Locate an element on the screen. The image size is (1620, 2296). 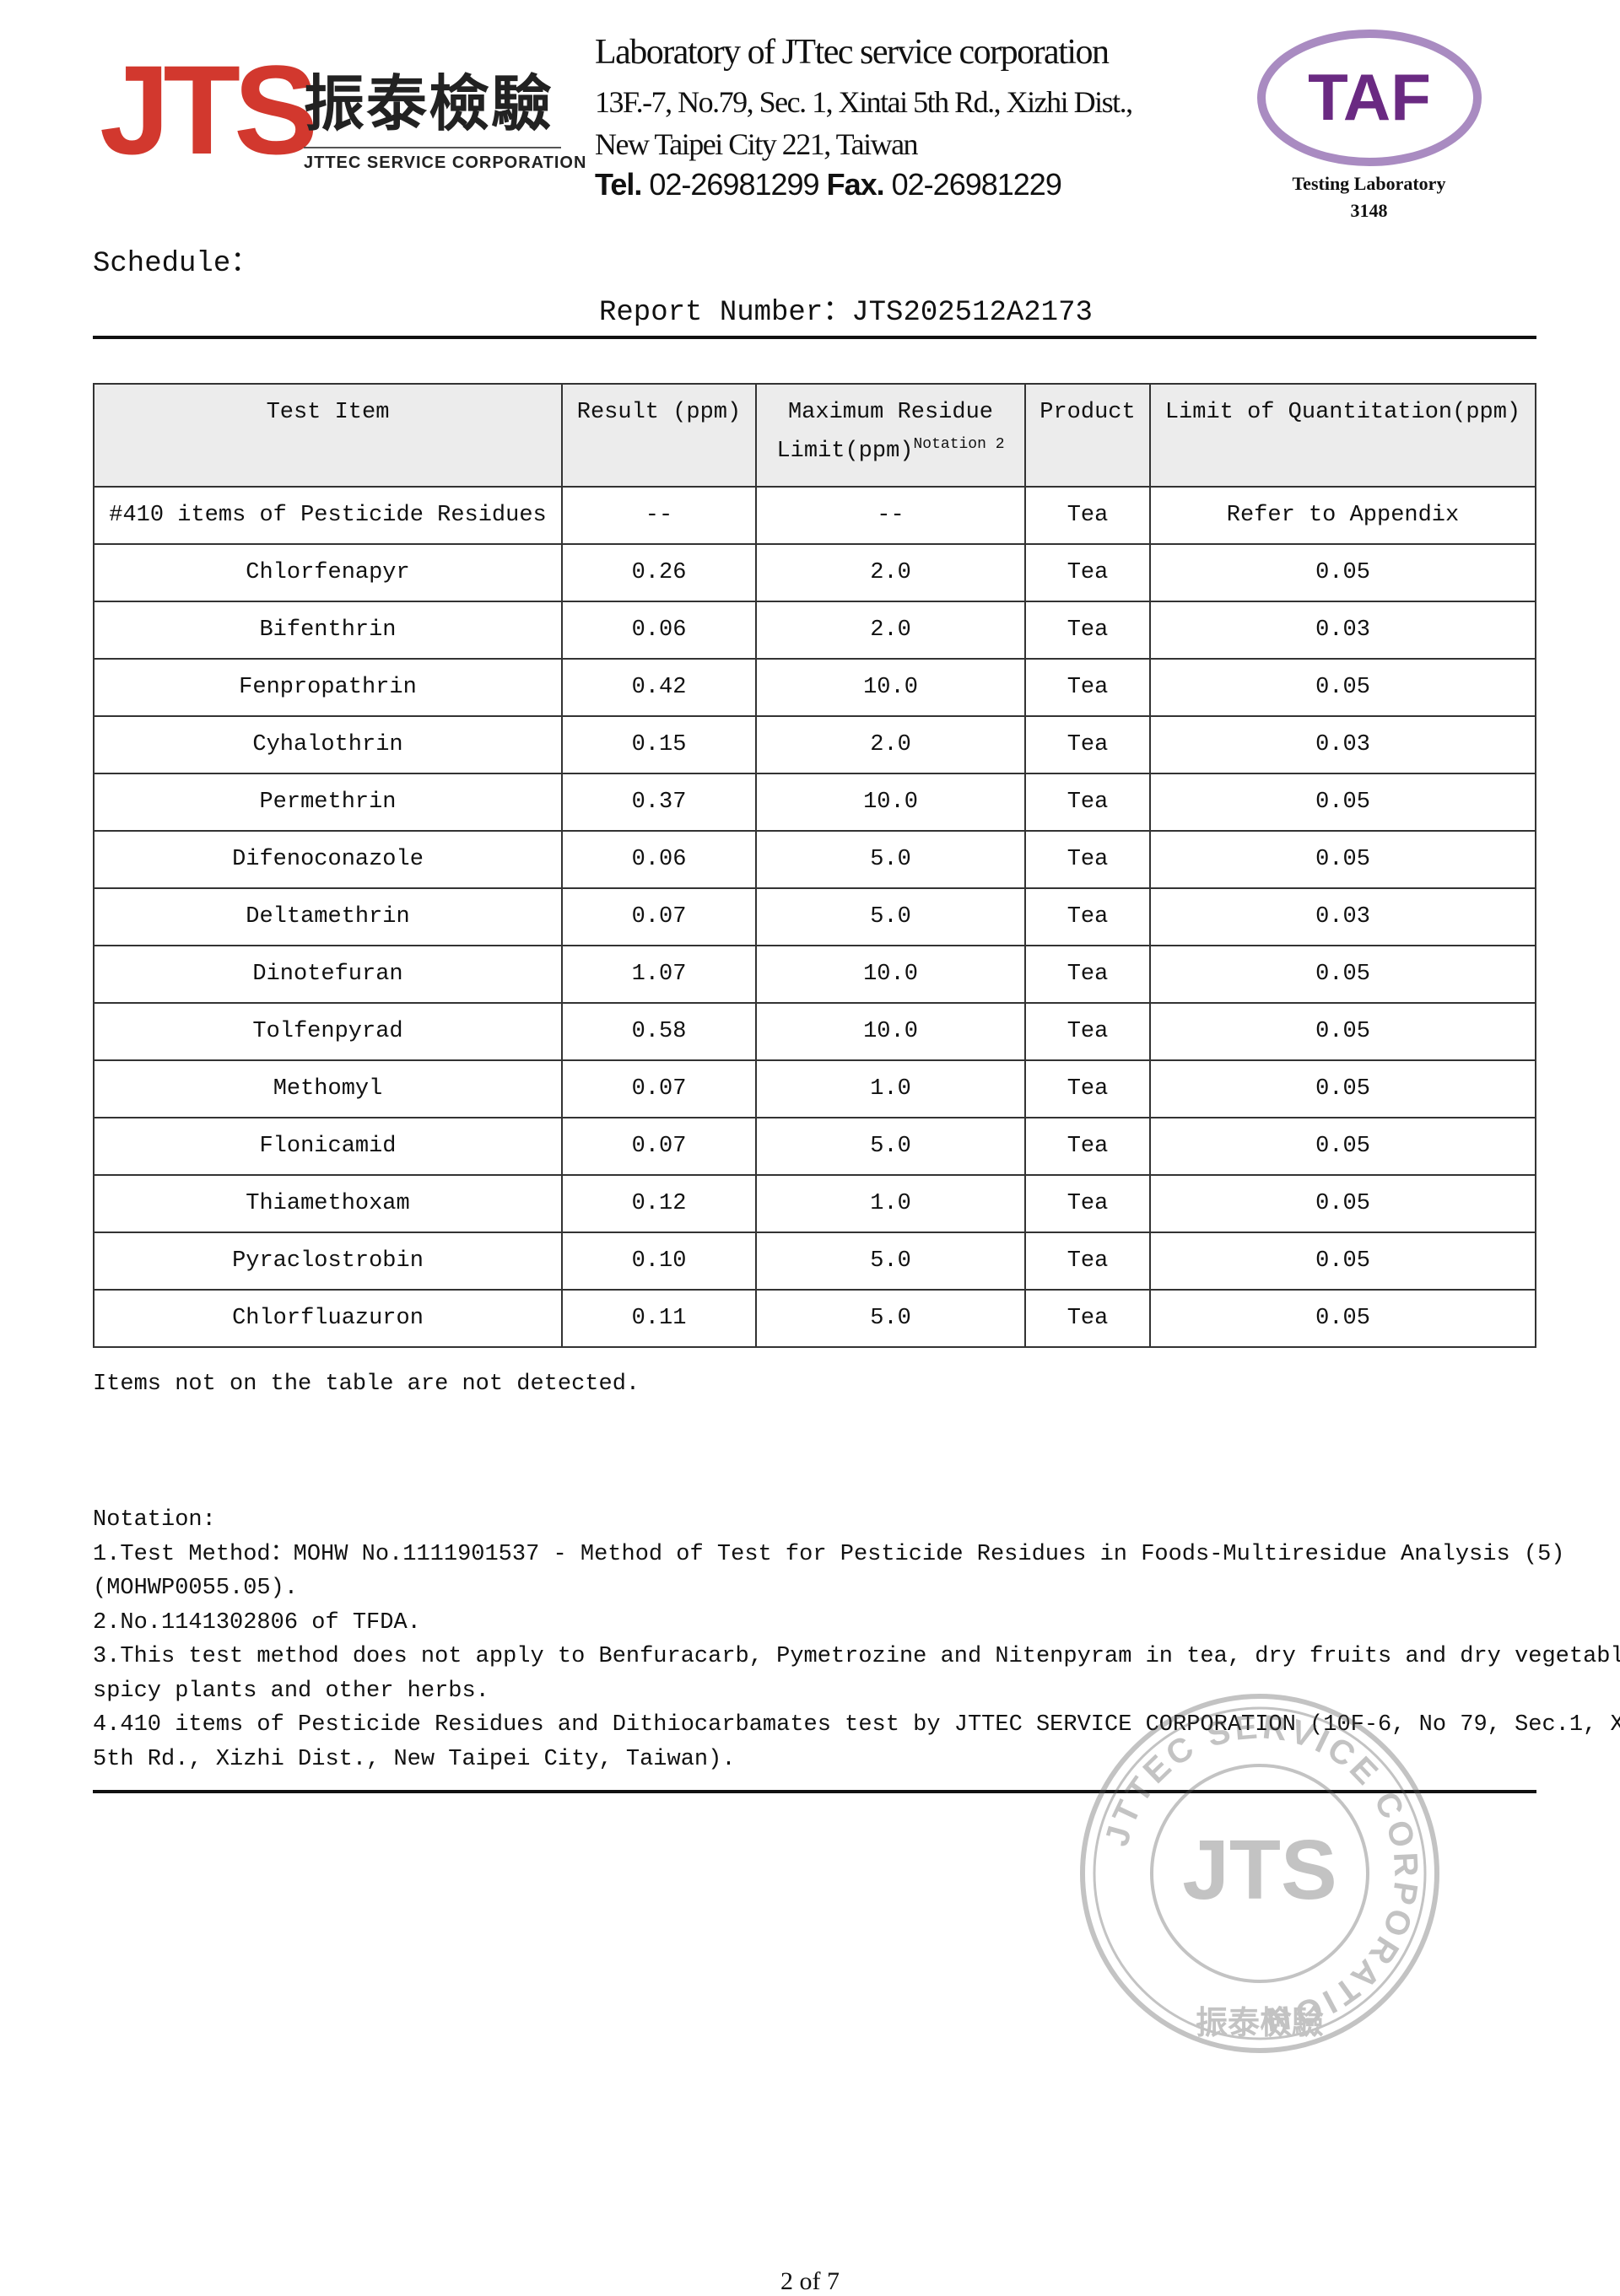
table-row: Fenpropathrin 0.42 10.0 Tea 0.05 is located at coordinates (814, 687).